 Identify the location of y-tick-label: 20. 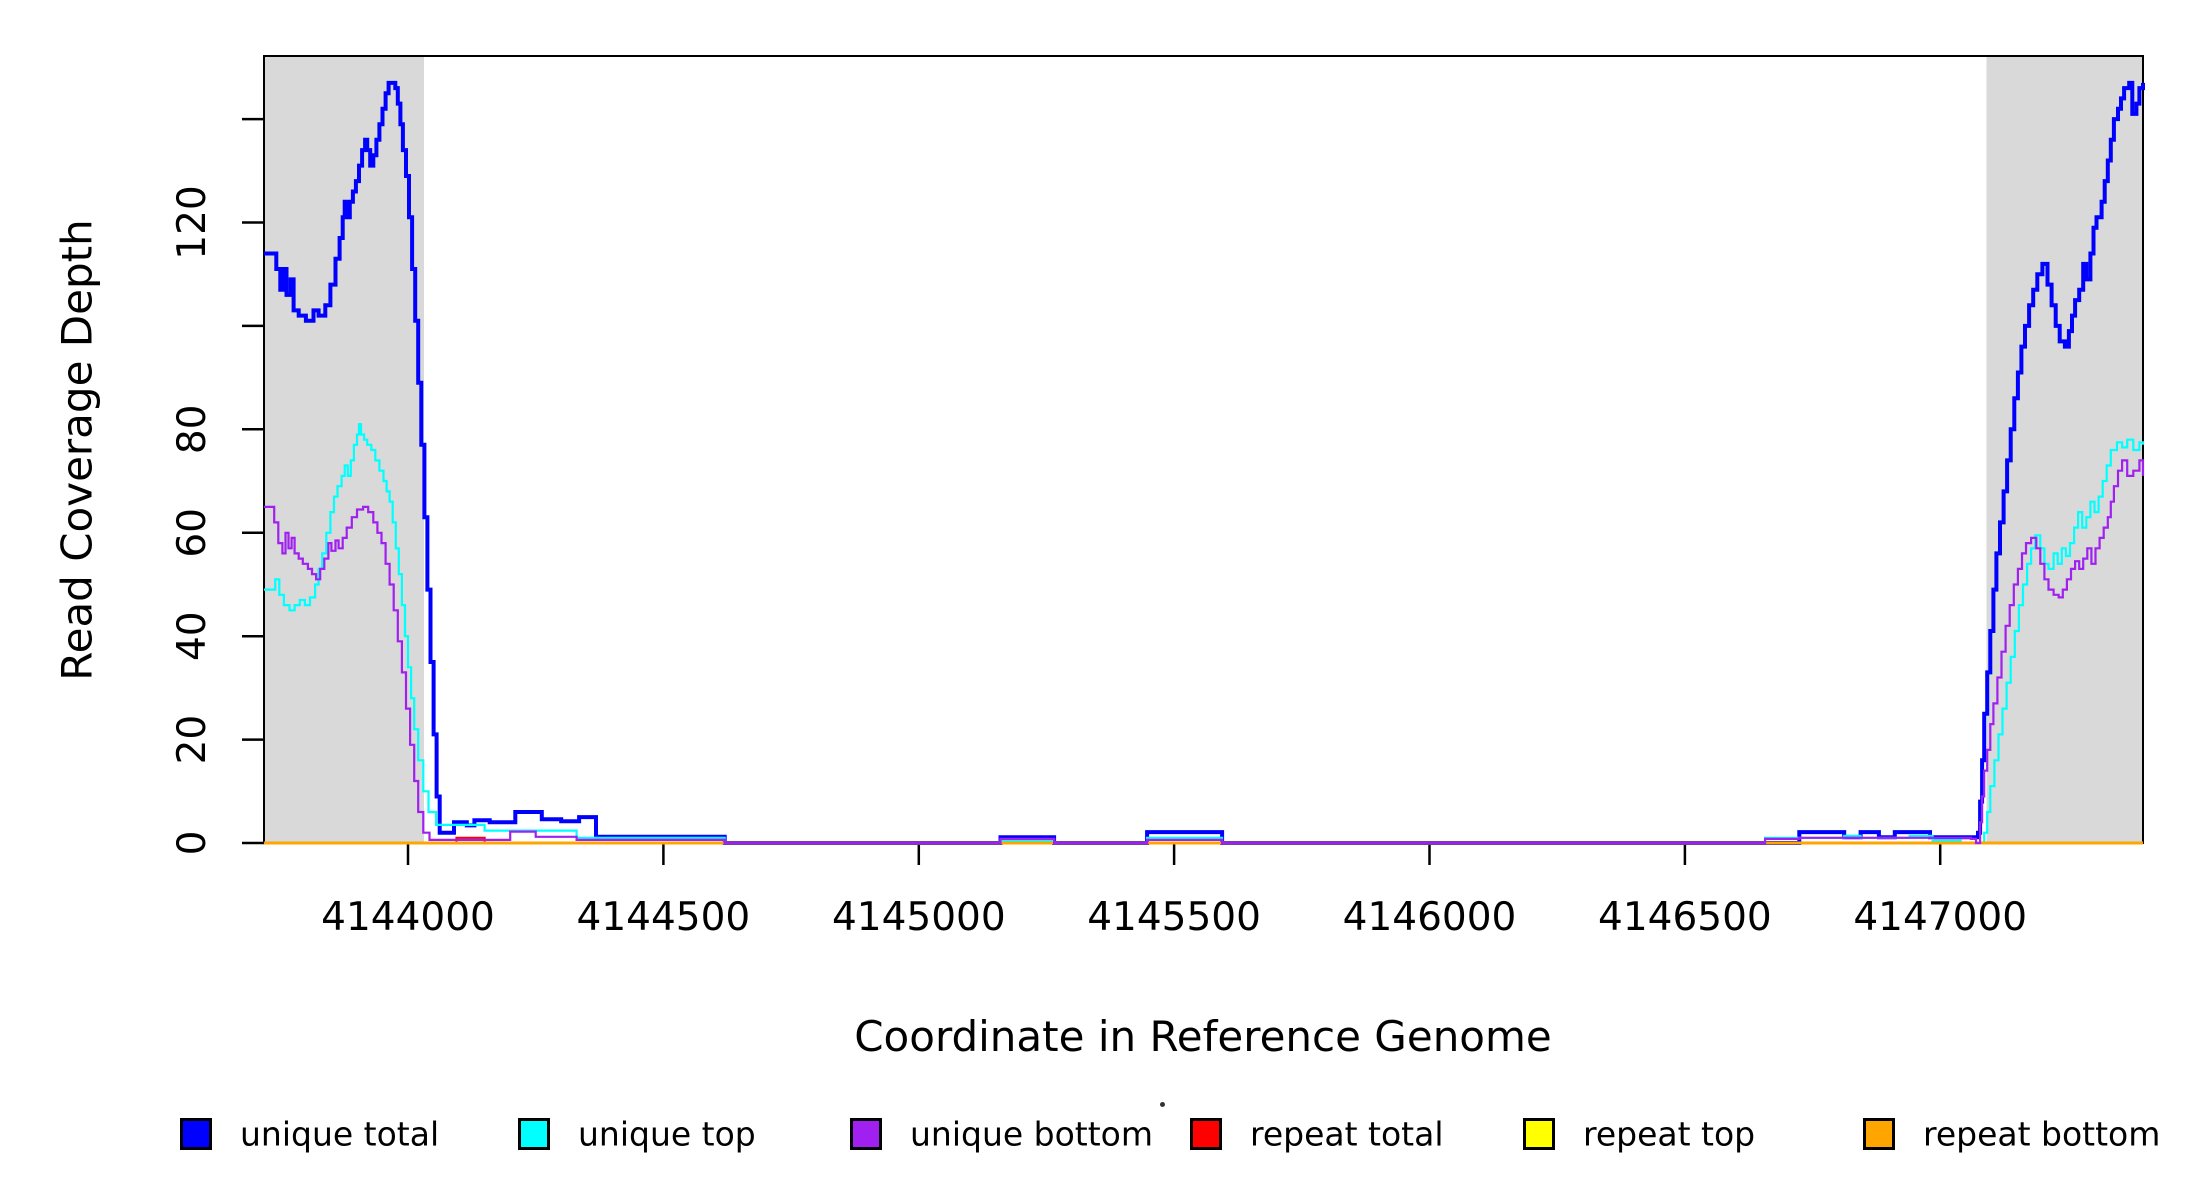
(192, 740).